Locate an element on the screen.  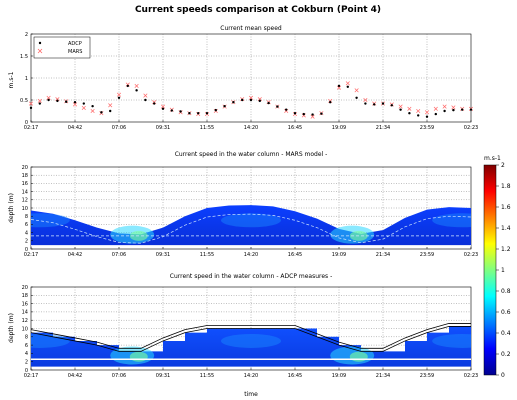
colorbar-tick-label: 1.8 is located at coordinates (506, 186).